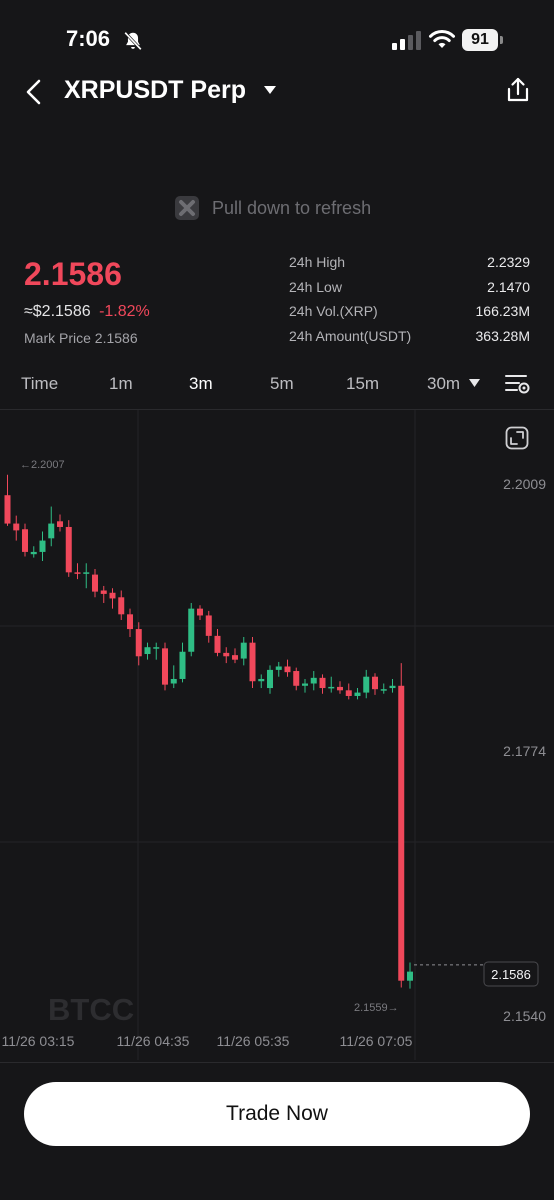 This screenshot has width=554, height=1200. Describe the element at coordinates (38, 1041) in the screenshot. I see `x-tick-label: 11/26 03:15` at that location.